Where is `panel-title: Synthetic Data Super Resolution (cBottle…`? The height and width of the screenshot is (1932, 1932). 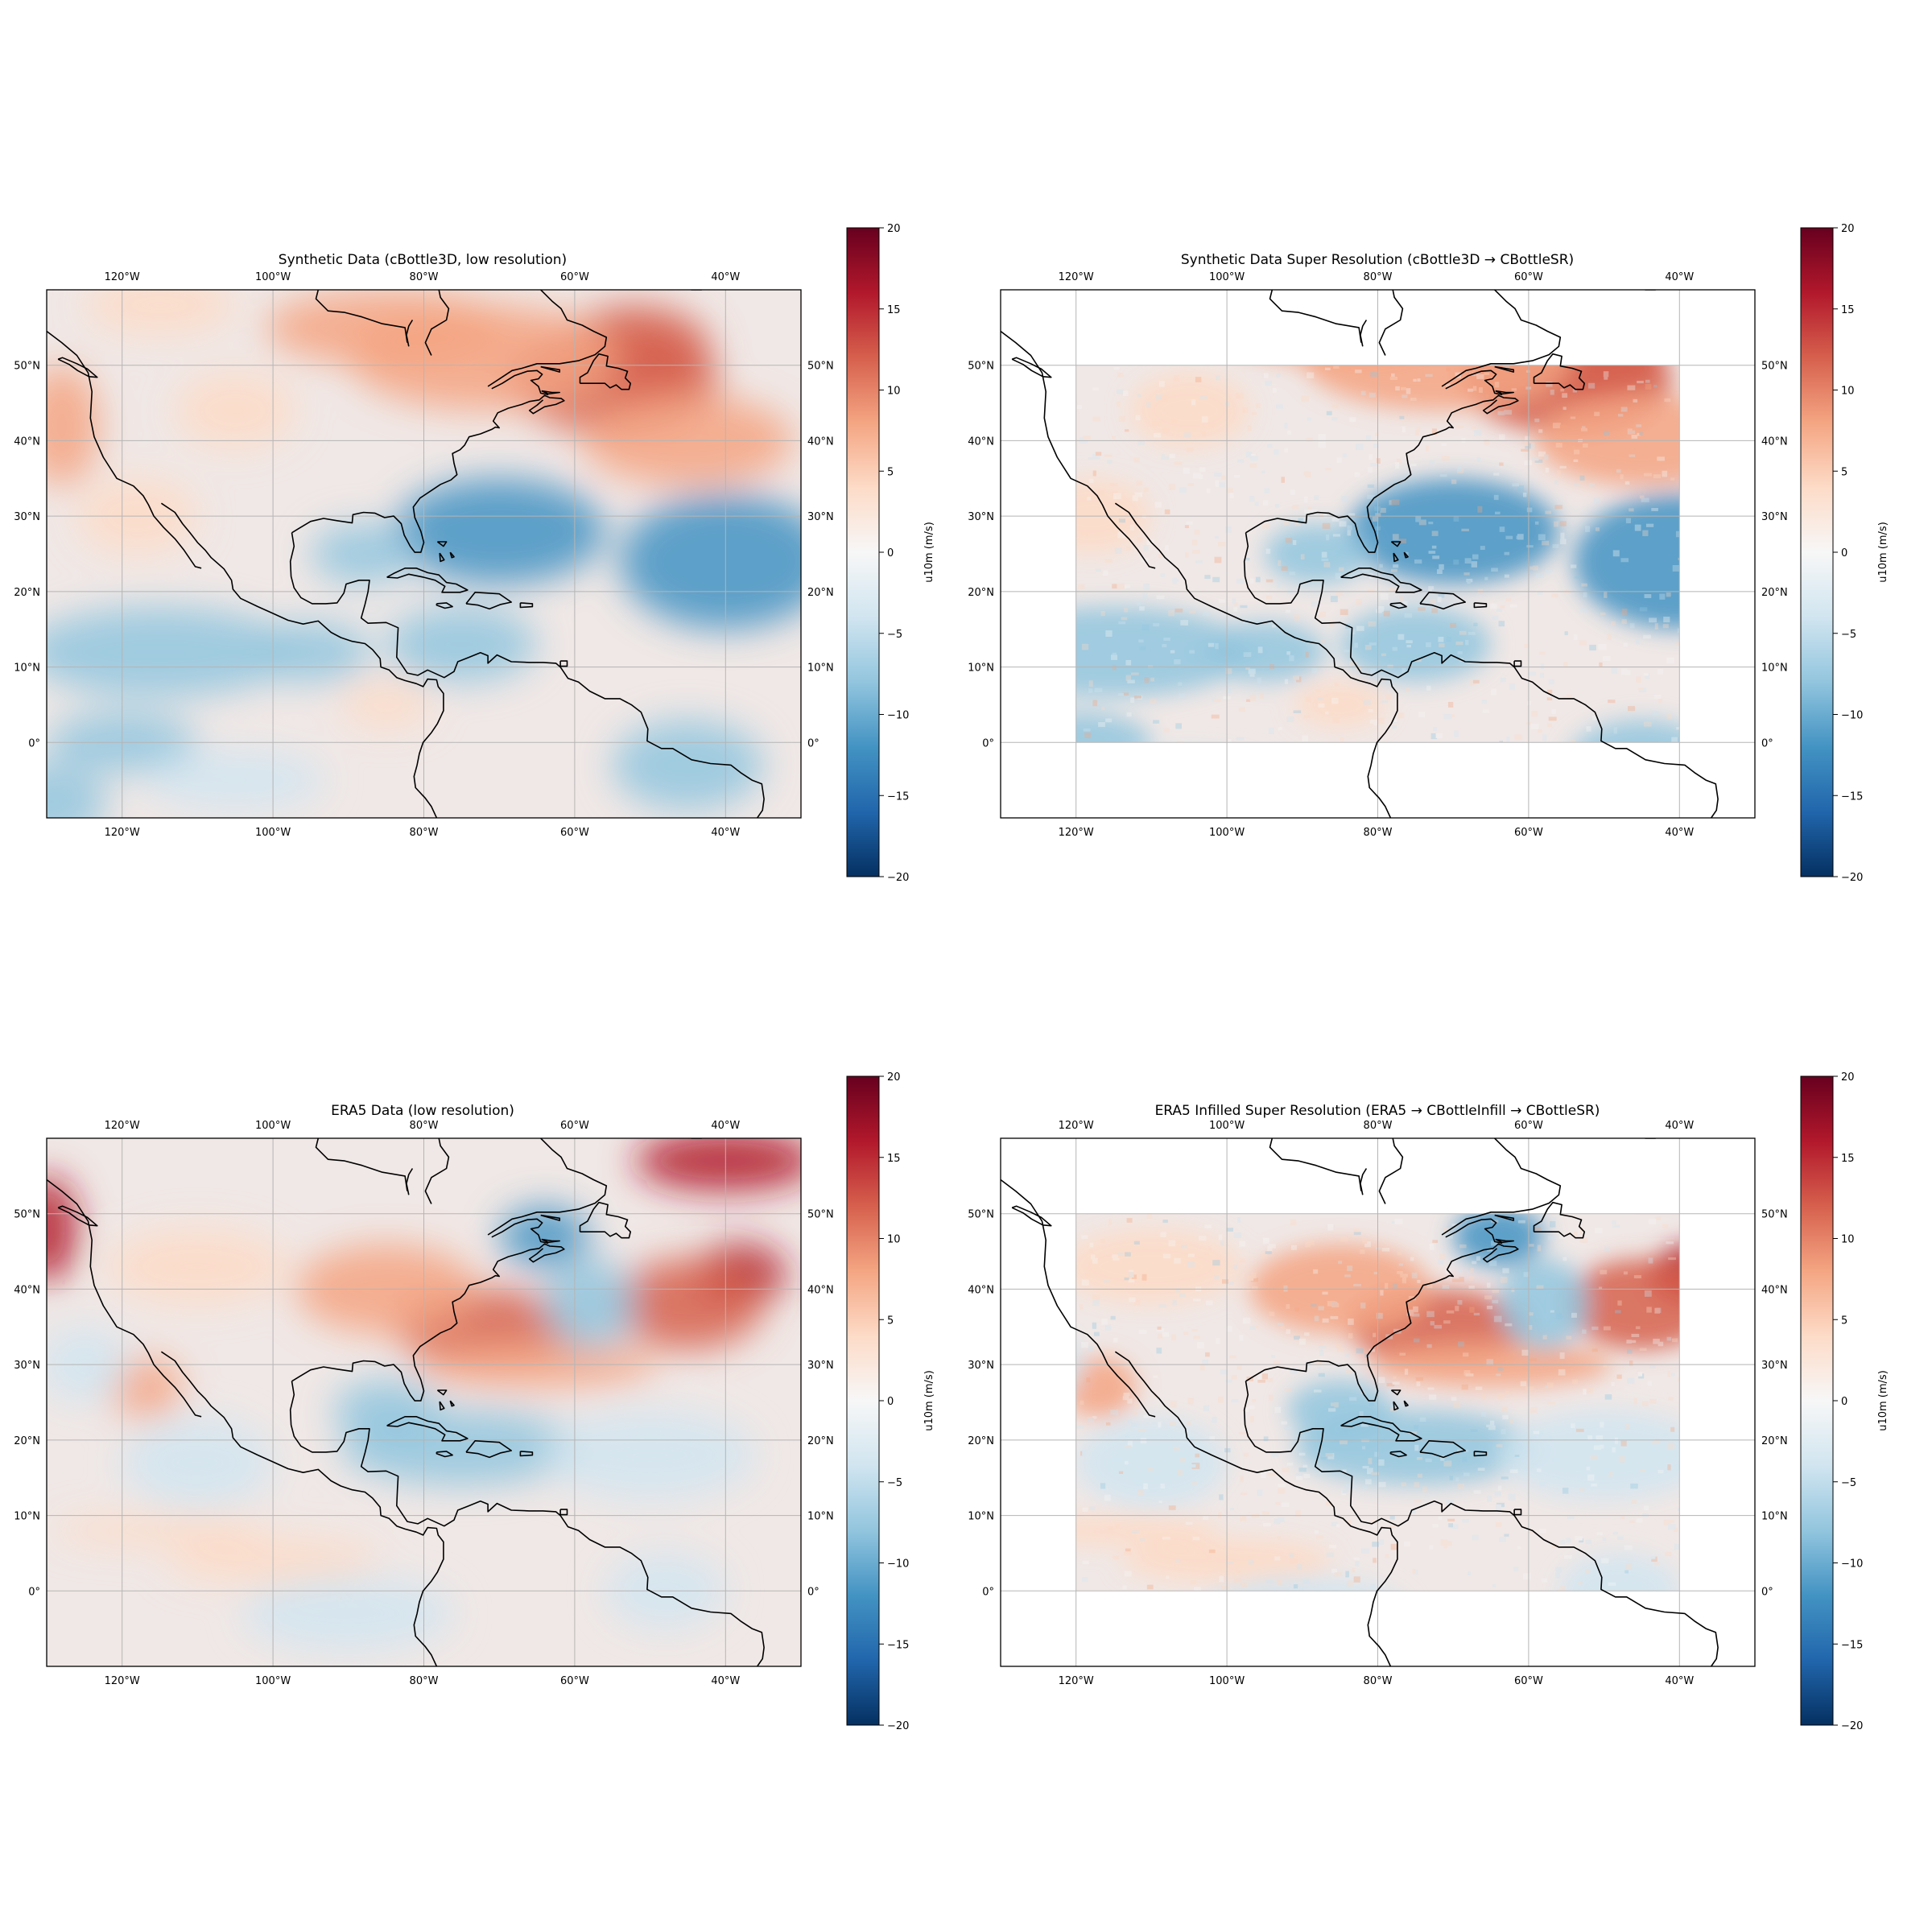 panel-title: Synthetic Data Super Resolution (cBottle… is located at coordinates (1377, 260).